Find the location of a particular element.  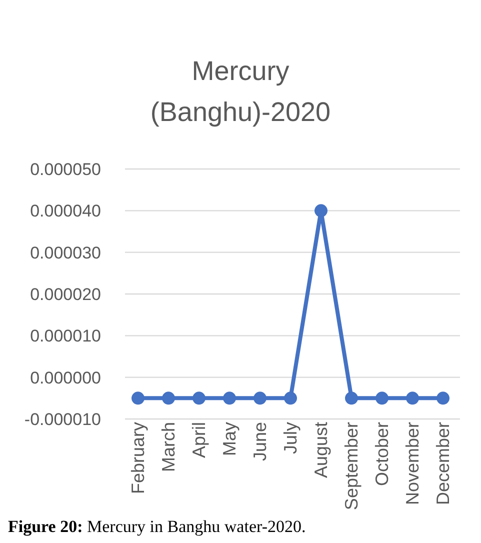

x-tick-label: June is located at coordinates (260, 442).